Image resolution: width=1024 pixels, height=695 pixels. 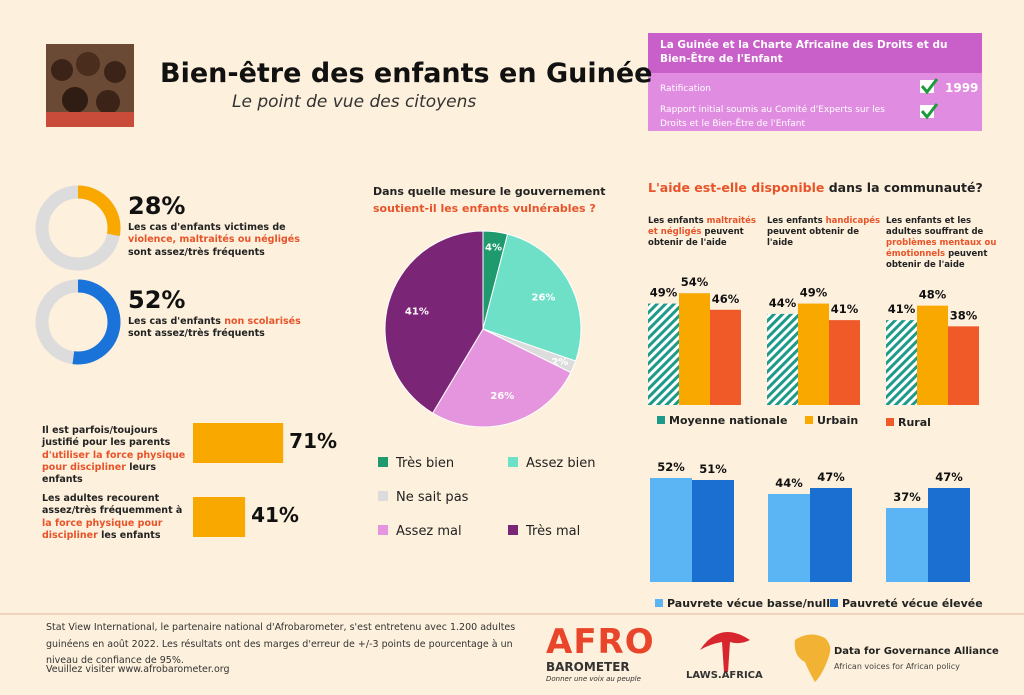 What do you see at coordinates (493, 247) in the screenshot?
I see `pie-label: 4%` at bounding box center [493, 247].